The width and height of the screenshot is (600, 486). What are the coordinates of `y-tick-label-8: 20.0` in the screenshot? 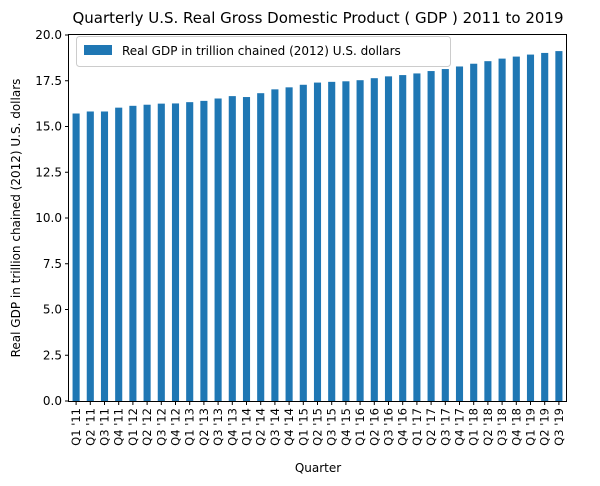 It's located at (48, 35).